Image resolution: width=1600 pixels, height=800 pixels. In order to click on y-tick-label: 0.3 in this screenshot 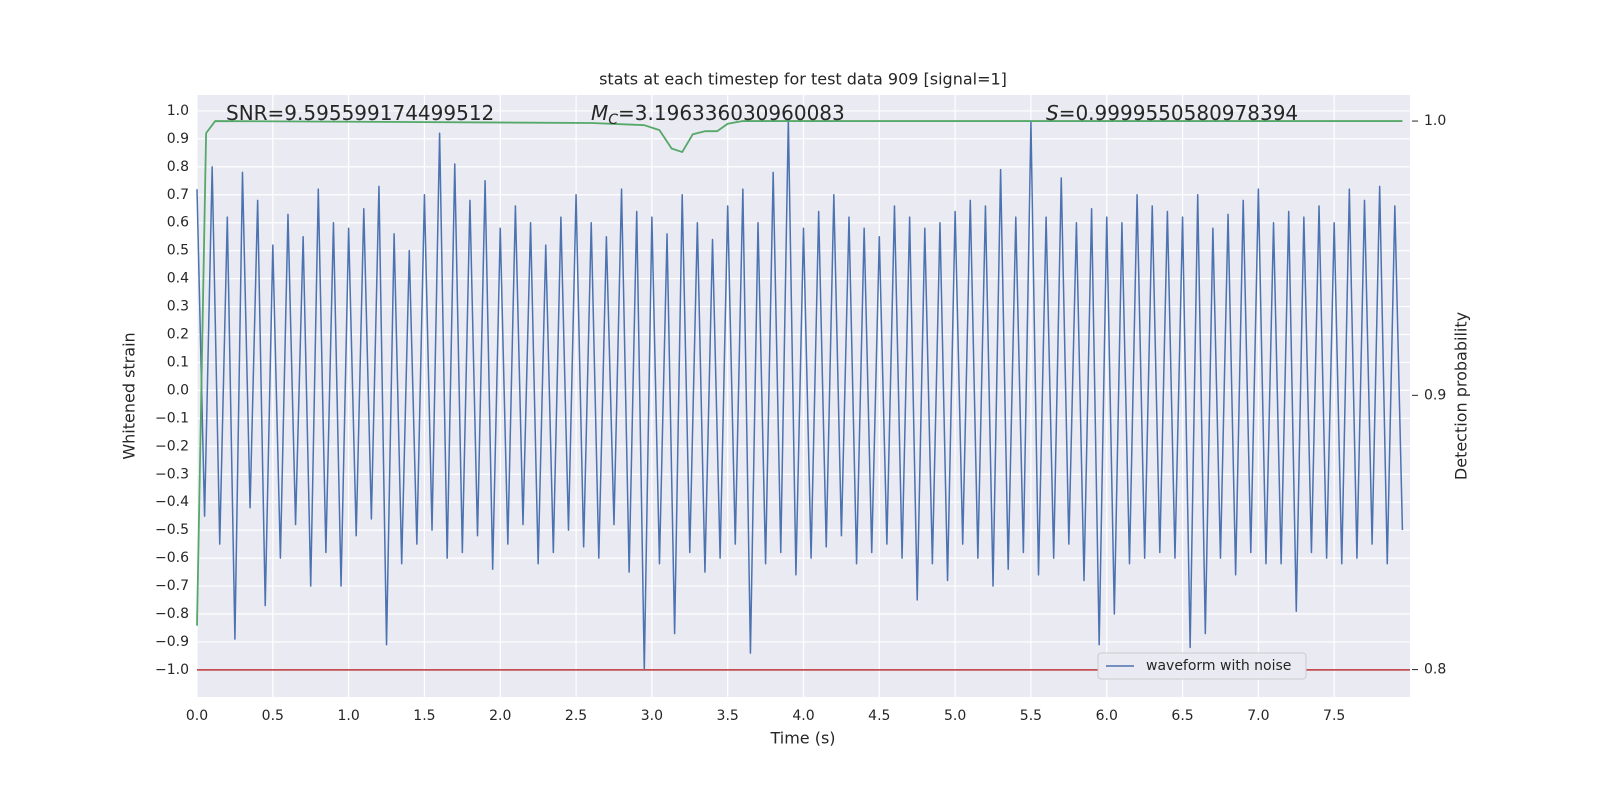, I will do `click(178, 307)`.